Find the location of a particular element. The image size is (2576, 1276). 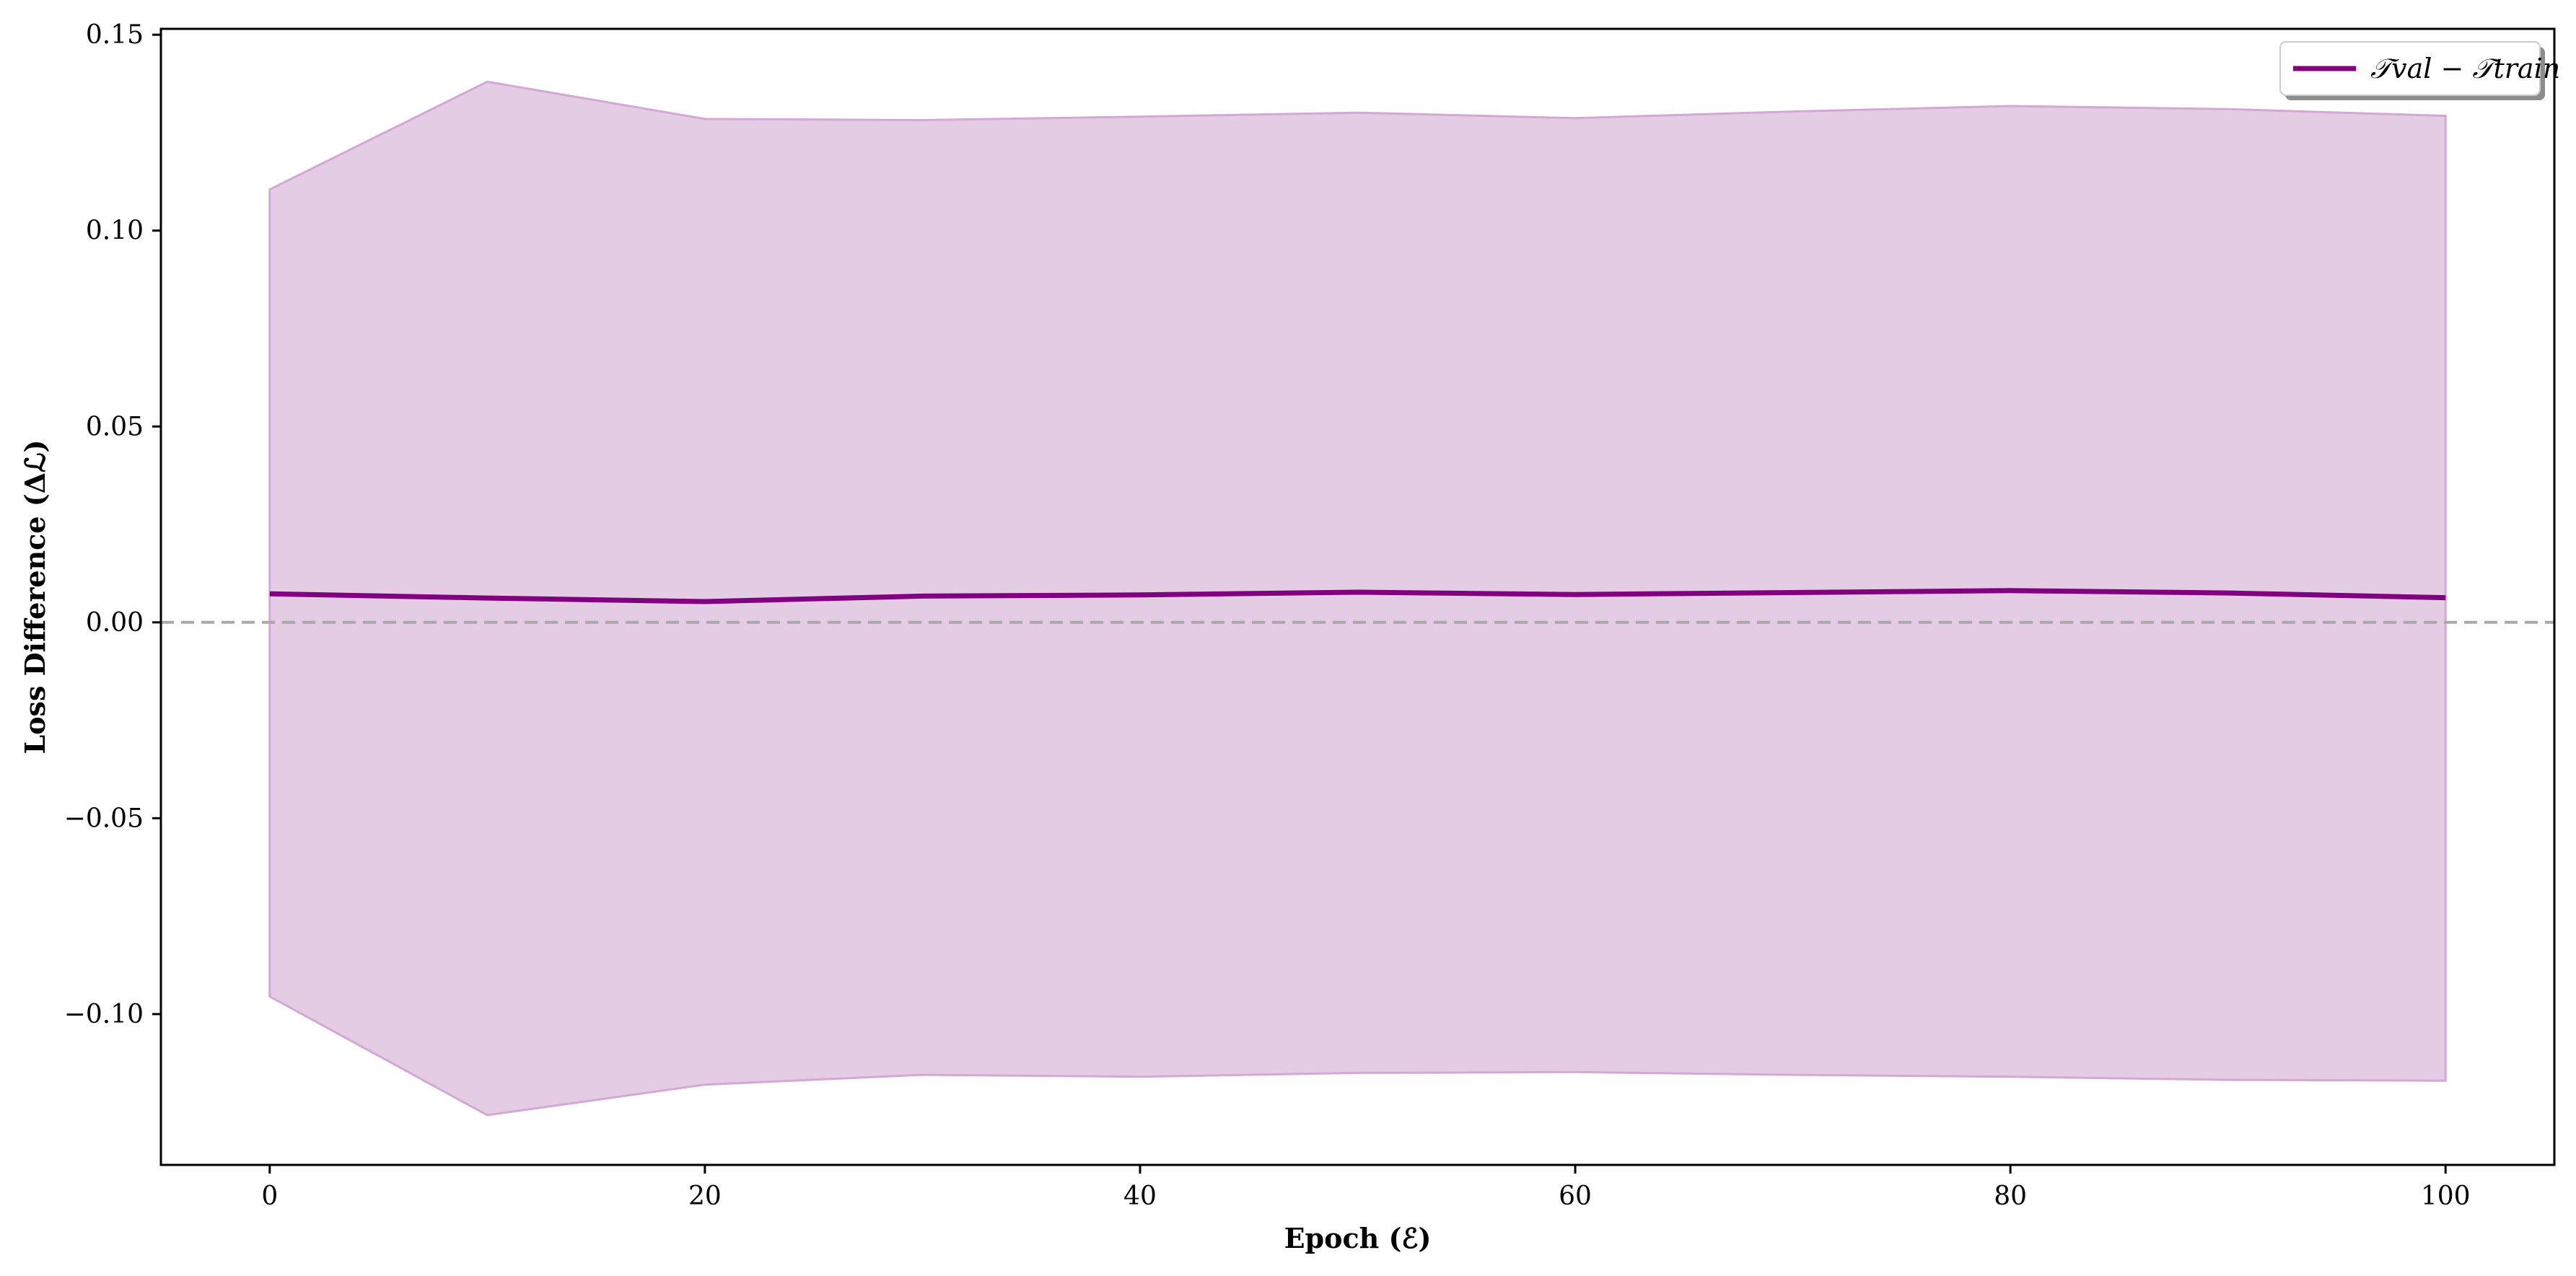

legend-box is located at coordinates (2410, 68).